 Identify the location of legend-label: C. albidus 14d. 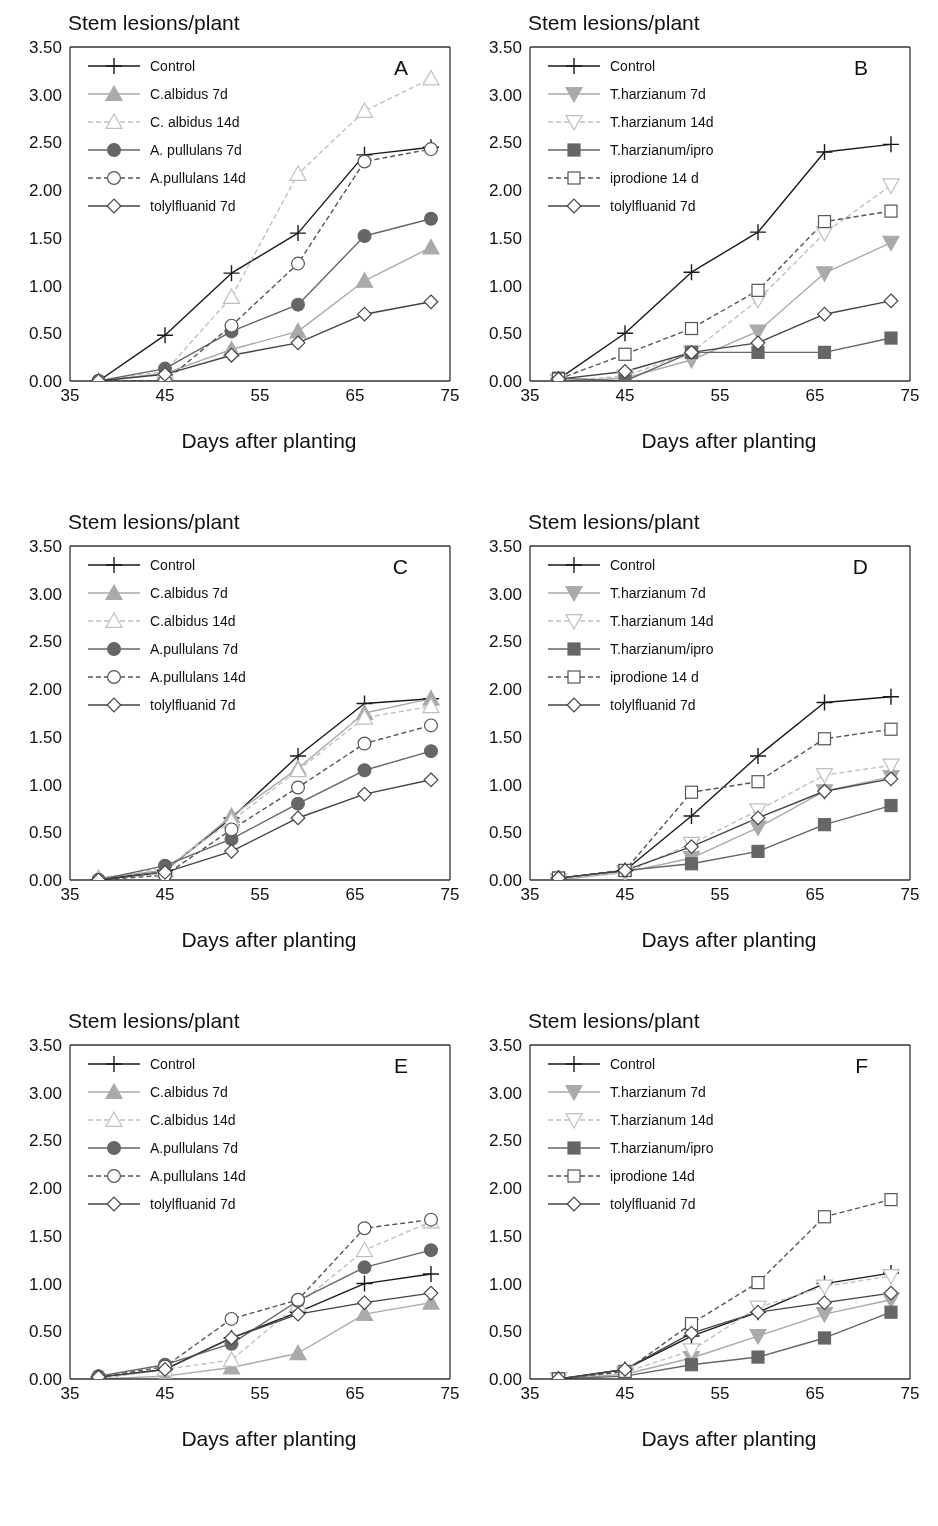
(195, 122).